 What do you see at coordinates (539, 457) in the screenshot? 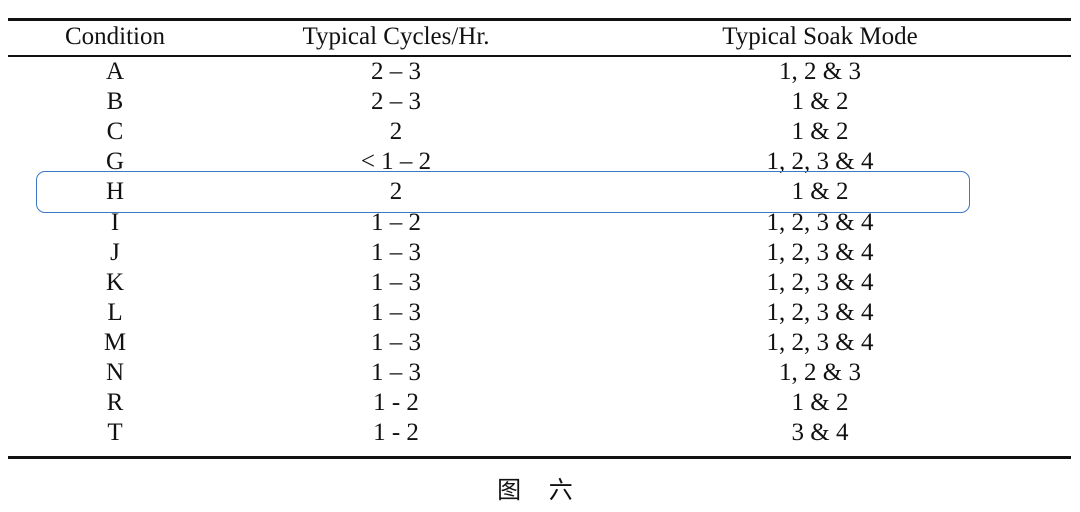
I see `table-bottom-rule` at bounding box center [539, 457].